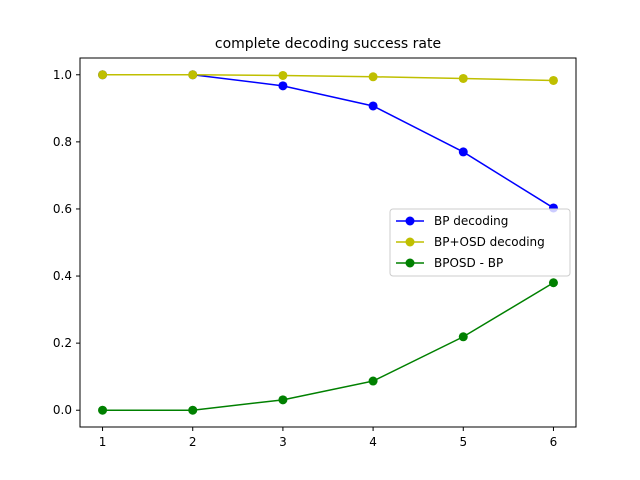 The image size is (640, 480). I want to click on x-tick-label: 2, so click(193, 442).